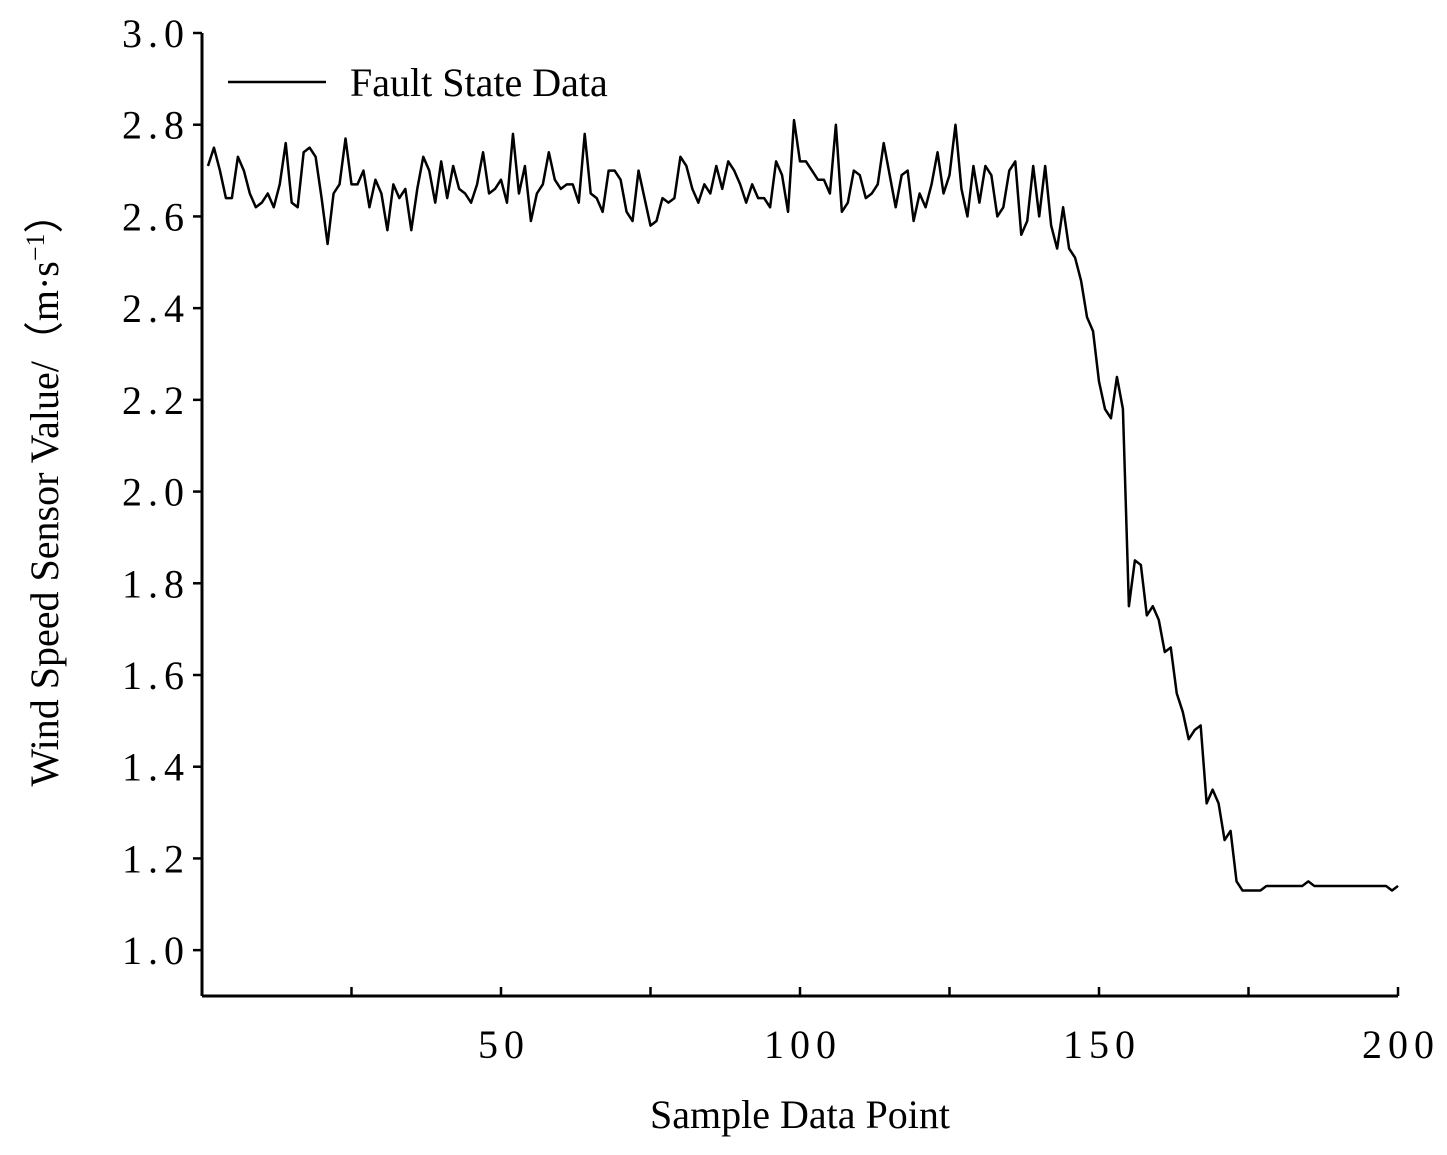 The image size is (1447, 1155). Describe the element at coordinates (1401, 1044) in the screenshot. I see `x-tick-label: 200` at that location.